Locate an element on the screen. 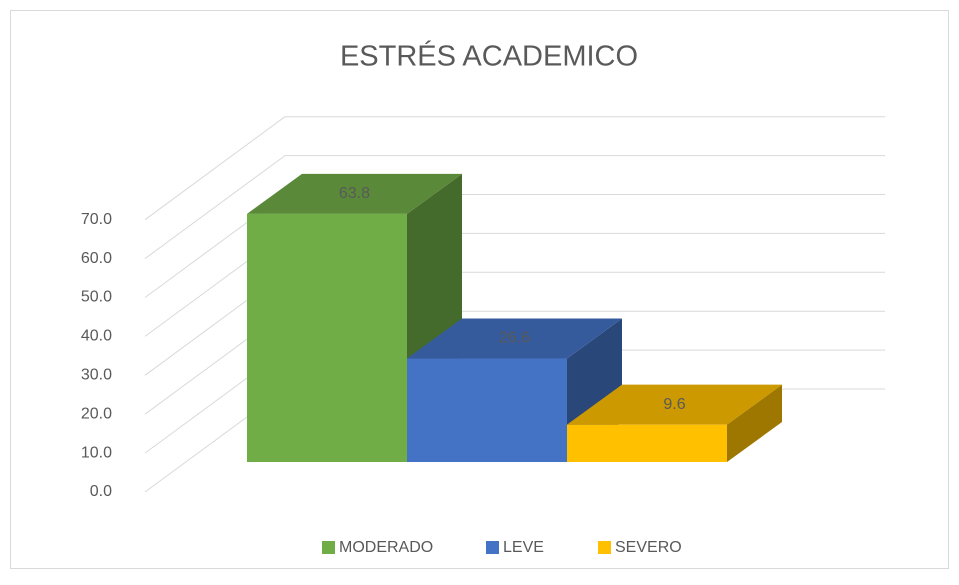 The width and height of the screenshot is (959, 585). chart-title: ESTRÉS ACADEMICO is located at coordinates (489, 56).